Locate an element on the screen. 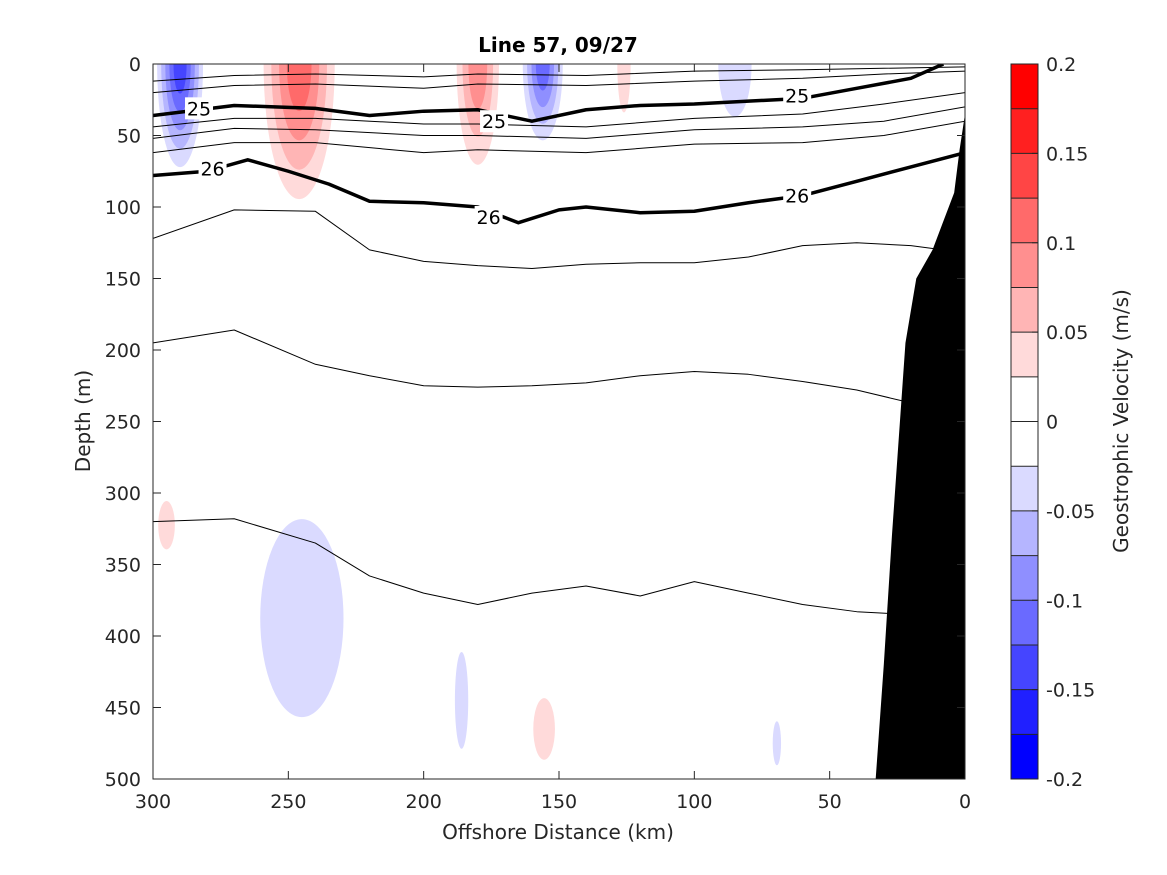  colorbar-tick-label: 0.1 is located at coordinates (1061, 244).